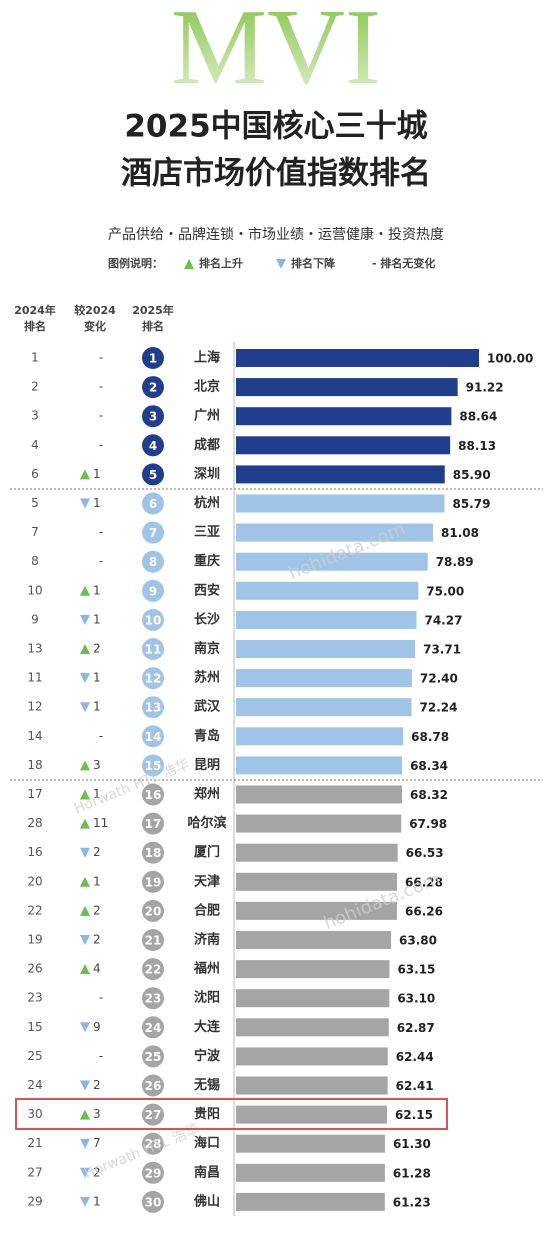 The width and height of the screenshot is (553, 1249). Describe the element at coordinates (416, 999) in the screenshot. I see `value-label: 63.10` at that location.